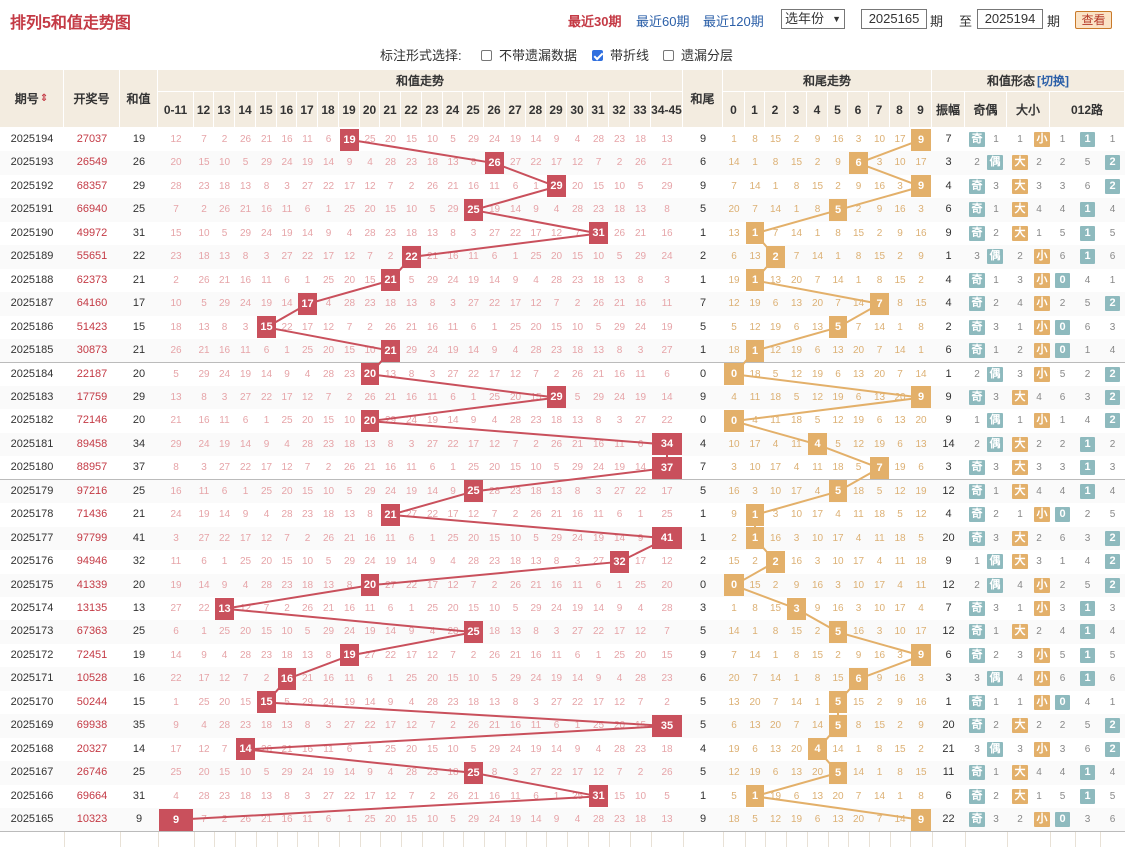  Describe the element at coordinates (44, 98) in the screenshot. I see `sort-icon: ⇕` at that location.